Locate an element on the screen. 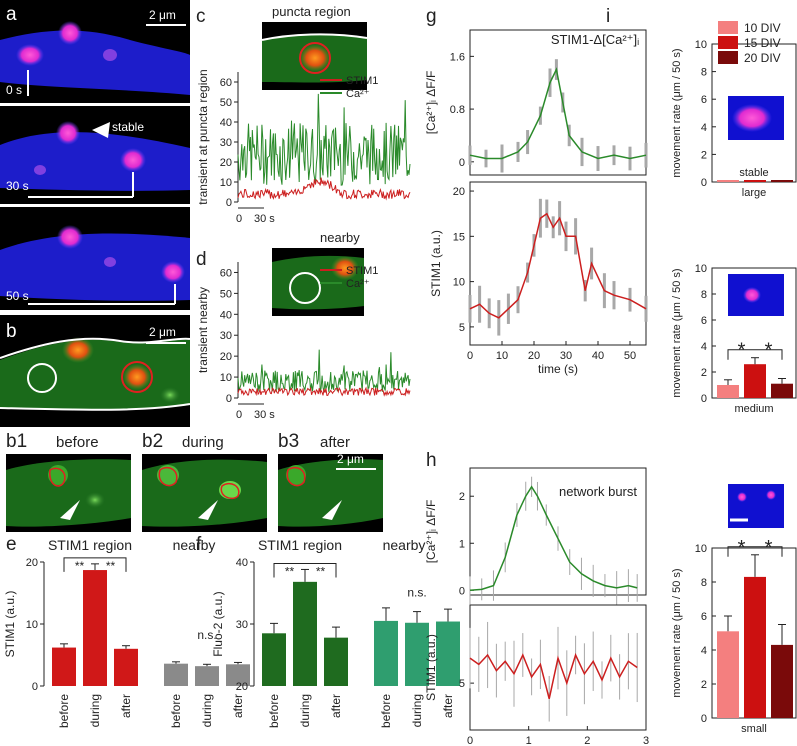 Image resolution: width=797 pixels, height=746 pixels. e-ns-label: n.s. is located at coordinates (206, 635).